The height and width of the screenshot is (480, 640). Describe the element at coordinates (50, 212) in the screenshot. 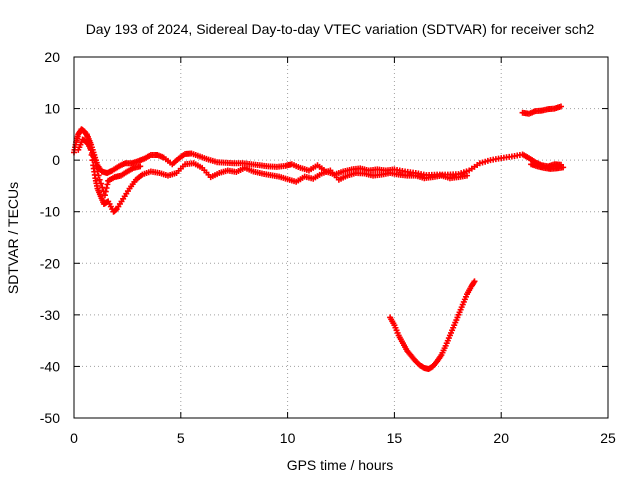

I see `y-tick-label-4: -10` at that location.